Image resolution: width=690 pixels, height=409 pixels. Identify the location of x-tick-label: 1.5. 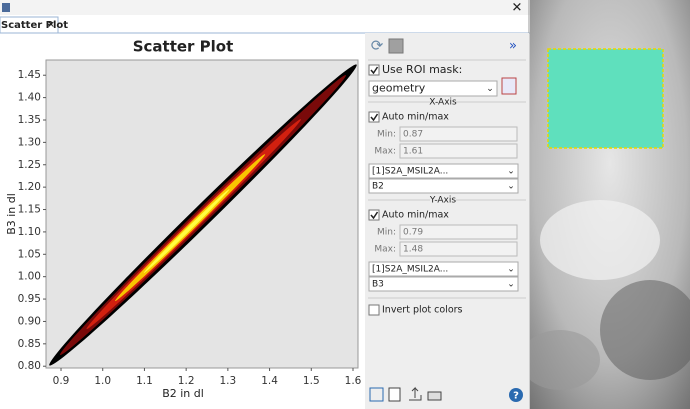
(311, 381).